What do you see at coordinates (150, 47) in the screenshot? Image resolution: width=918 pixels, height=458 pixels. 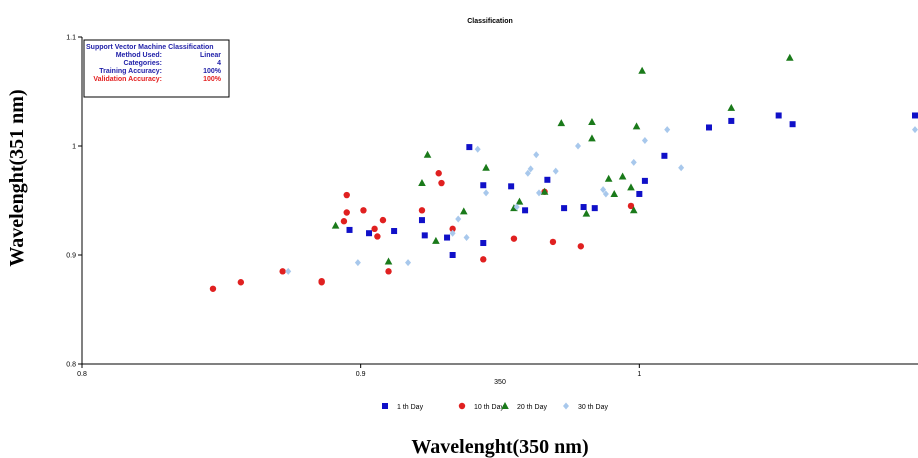 I see `info-box-heading: Support Vector Machine Classification` at bounding box center [150, 47].